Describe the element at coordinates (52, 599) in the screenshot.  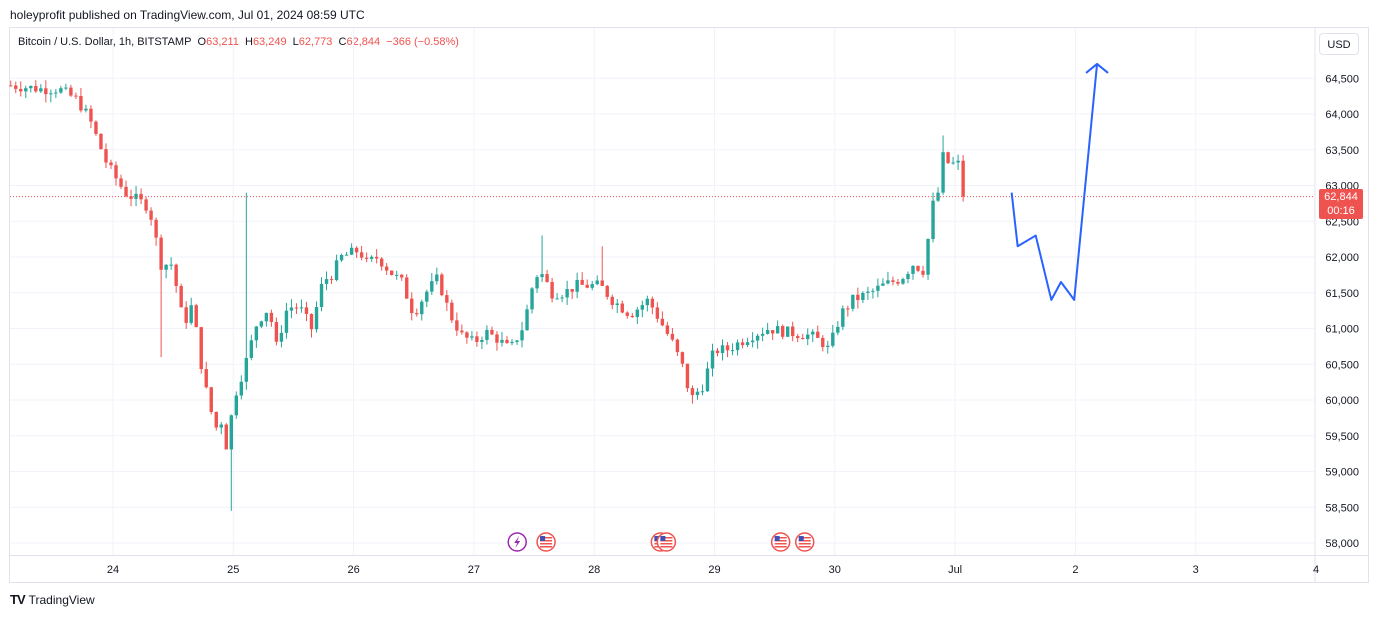
I see `tradingview-brand: TV TradingView` at that location.